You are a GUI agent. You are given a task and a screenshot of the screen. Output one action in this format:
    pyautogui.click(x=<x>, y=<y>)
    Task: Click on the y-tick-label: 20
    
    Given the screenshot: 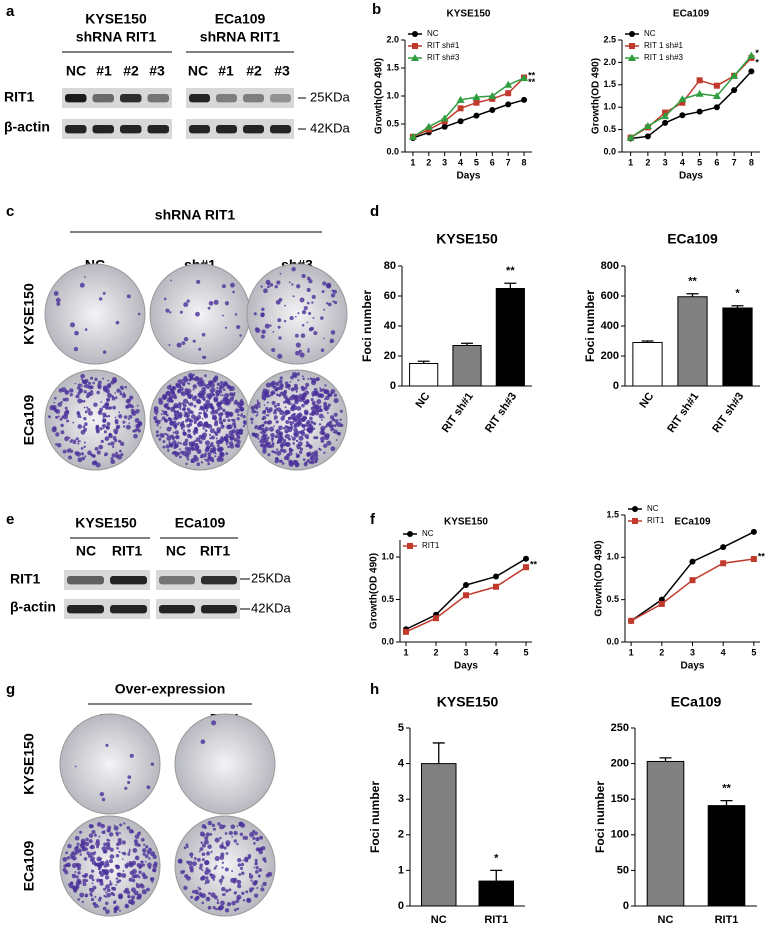 What is the action you would take?
    pyautogui.click(x=390, y=356)
    